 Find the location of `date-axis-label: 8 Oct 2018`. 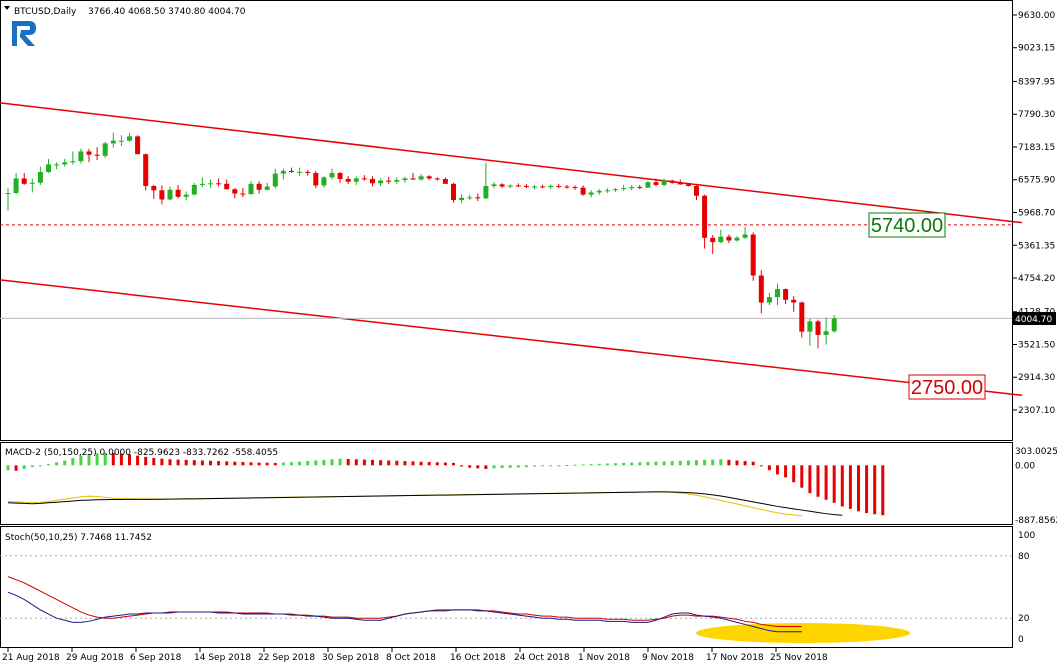

date-axis-label: 8 Oct 2018 is located at coordinates (411, 658).